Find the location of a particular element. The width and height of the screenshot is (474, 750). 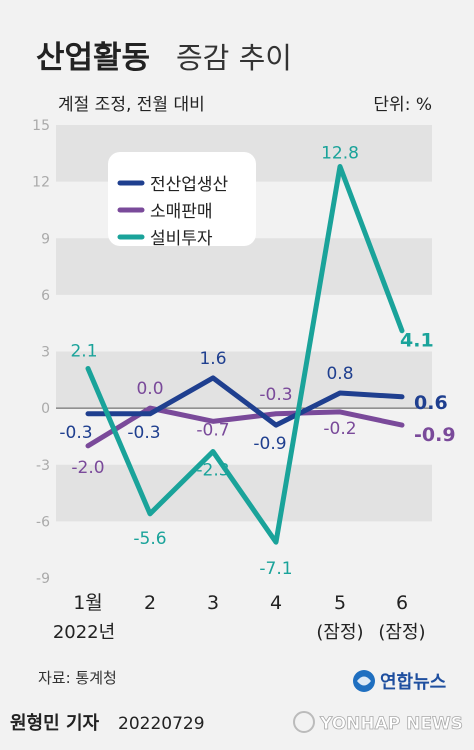

data-label: -0.2 is located at coordinates (339, 429).